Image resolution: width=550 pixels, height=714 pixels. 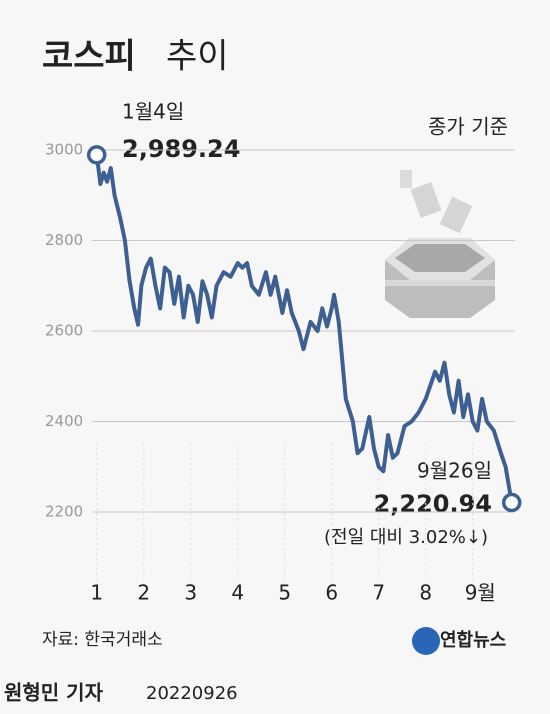 I want to click on x-tick-label: 2, so click(x=143, y=593).